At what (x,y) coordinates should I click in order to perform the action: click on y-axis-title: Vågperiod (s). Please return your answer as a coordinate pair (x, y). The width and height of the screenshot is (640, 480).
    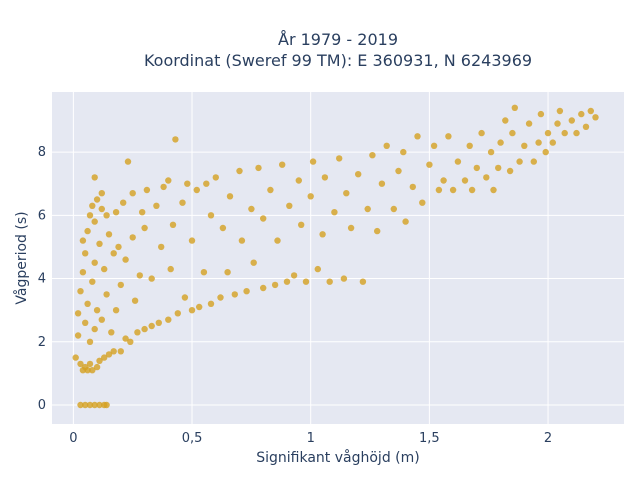
    Looking at the image, I should click on (21, 257).